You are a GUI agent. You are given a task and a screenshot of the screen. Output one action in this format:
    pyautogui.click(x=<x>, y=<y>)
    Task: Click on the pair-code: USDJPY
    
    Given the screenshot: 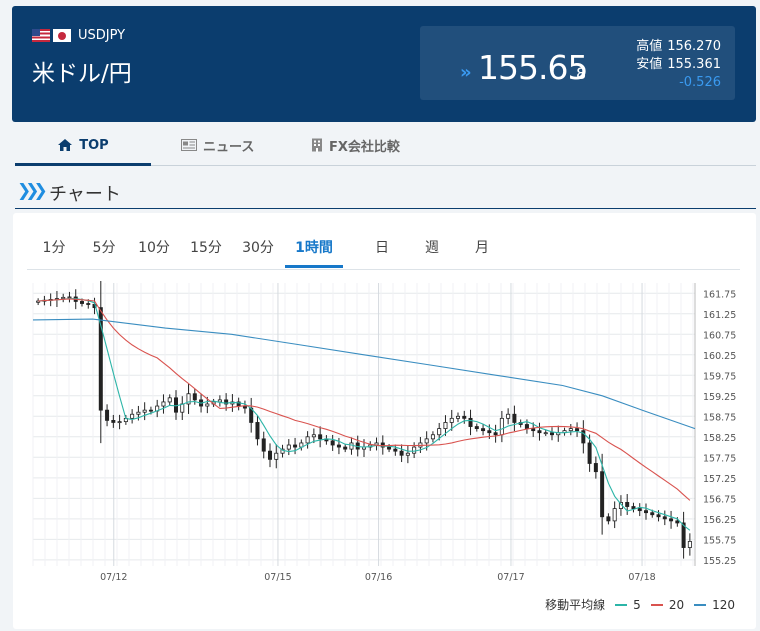 What is the action you would take?
    pyautogui.click(x=102, y=35)
    